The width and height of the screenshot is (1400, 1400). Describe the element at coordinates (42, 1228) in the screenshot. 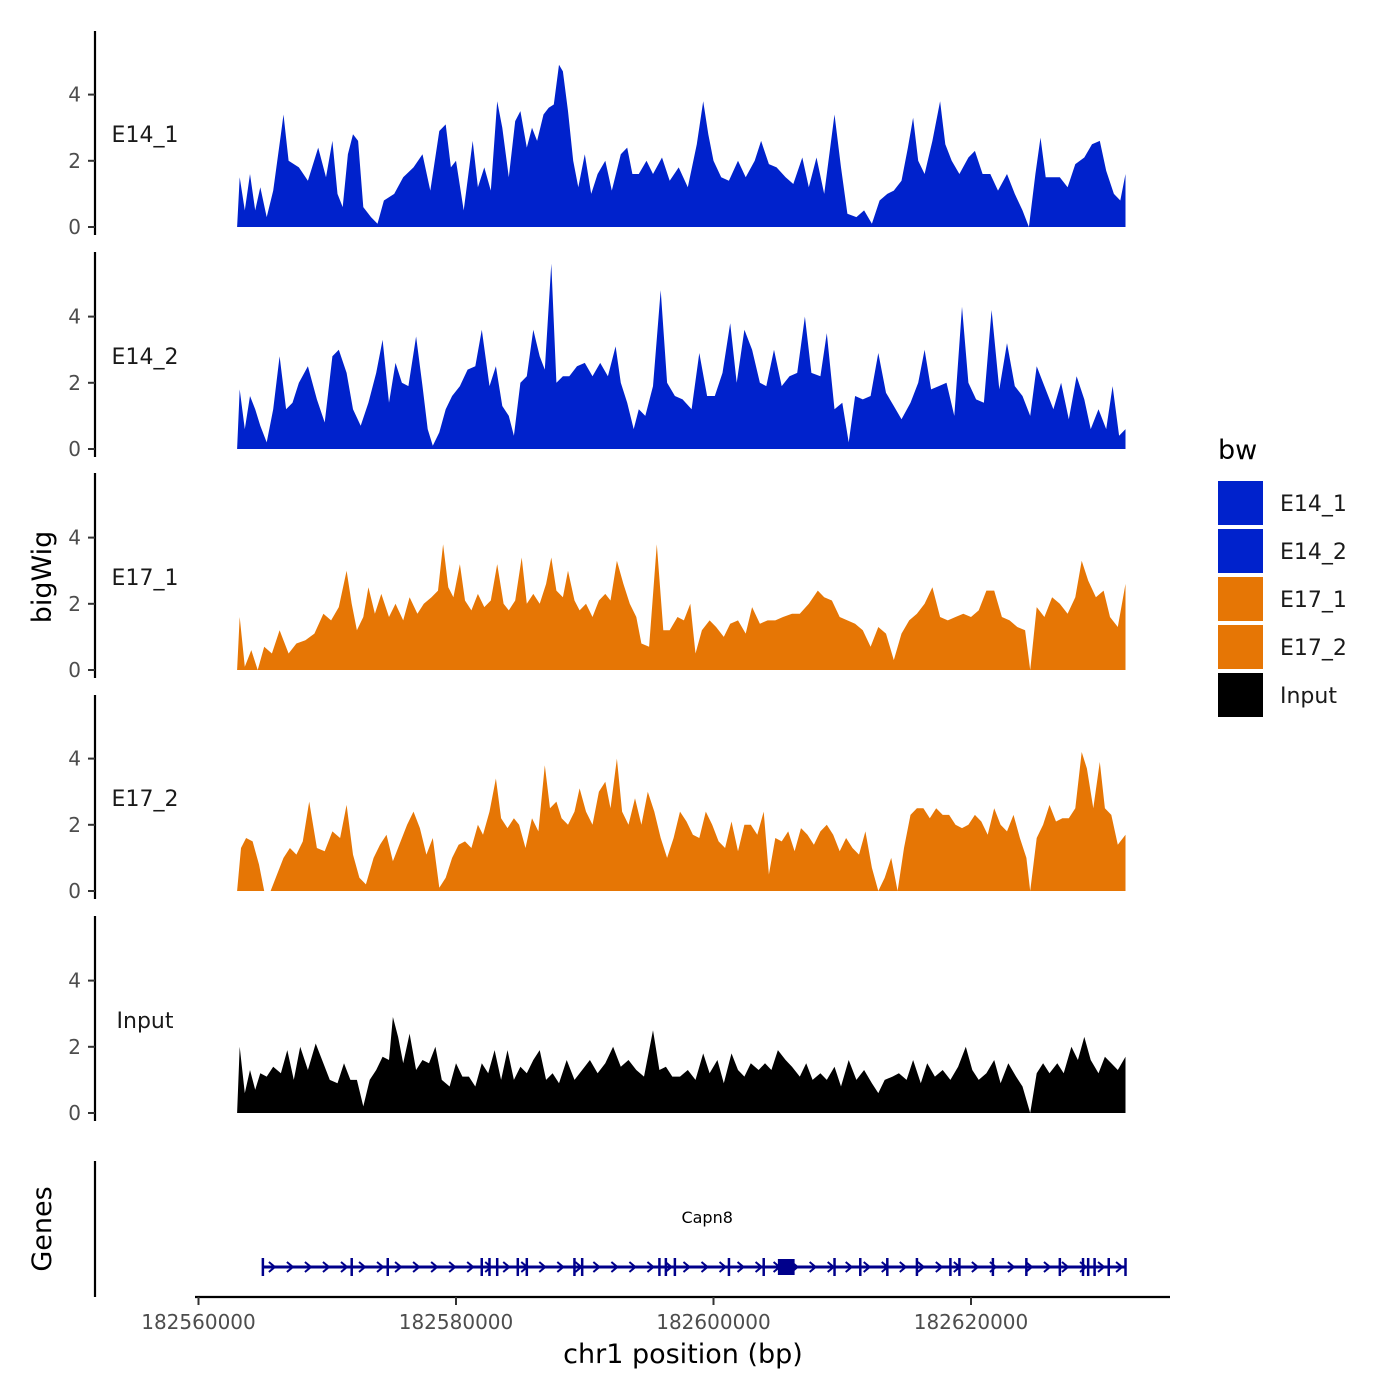

I see `genes-axis-title: Genes` at that location.